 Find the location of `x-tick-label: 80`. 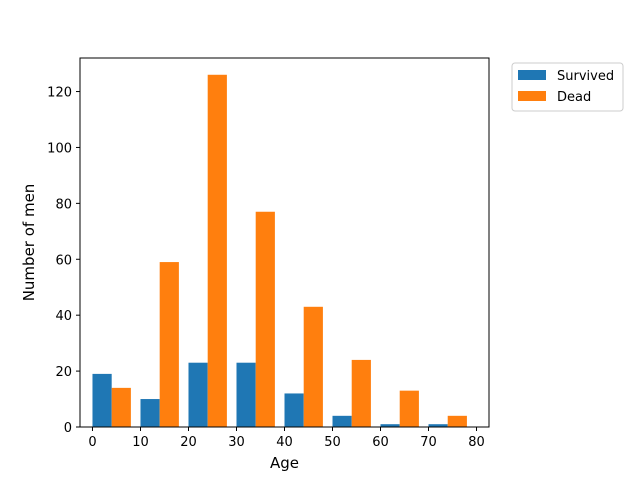

x-tick-label: 80 is located at coordinates (476, 442).